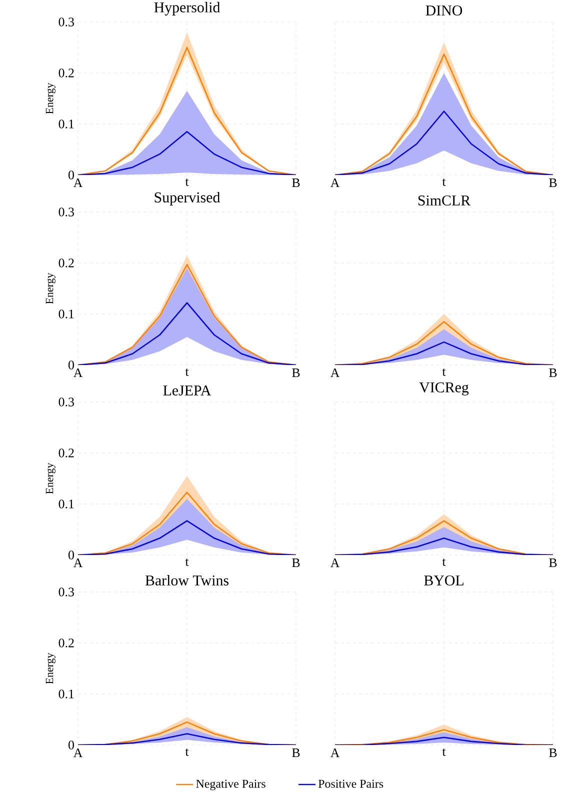  Describe the element at coordinates (351, 784) in the screenshot. I see `legend-label: Positive Pairs` at that location.